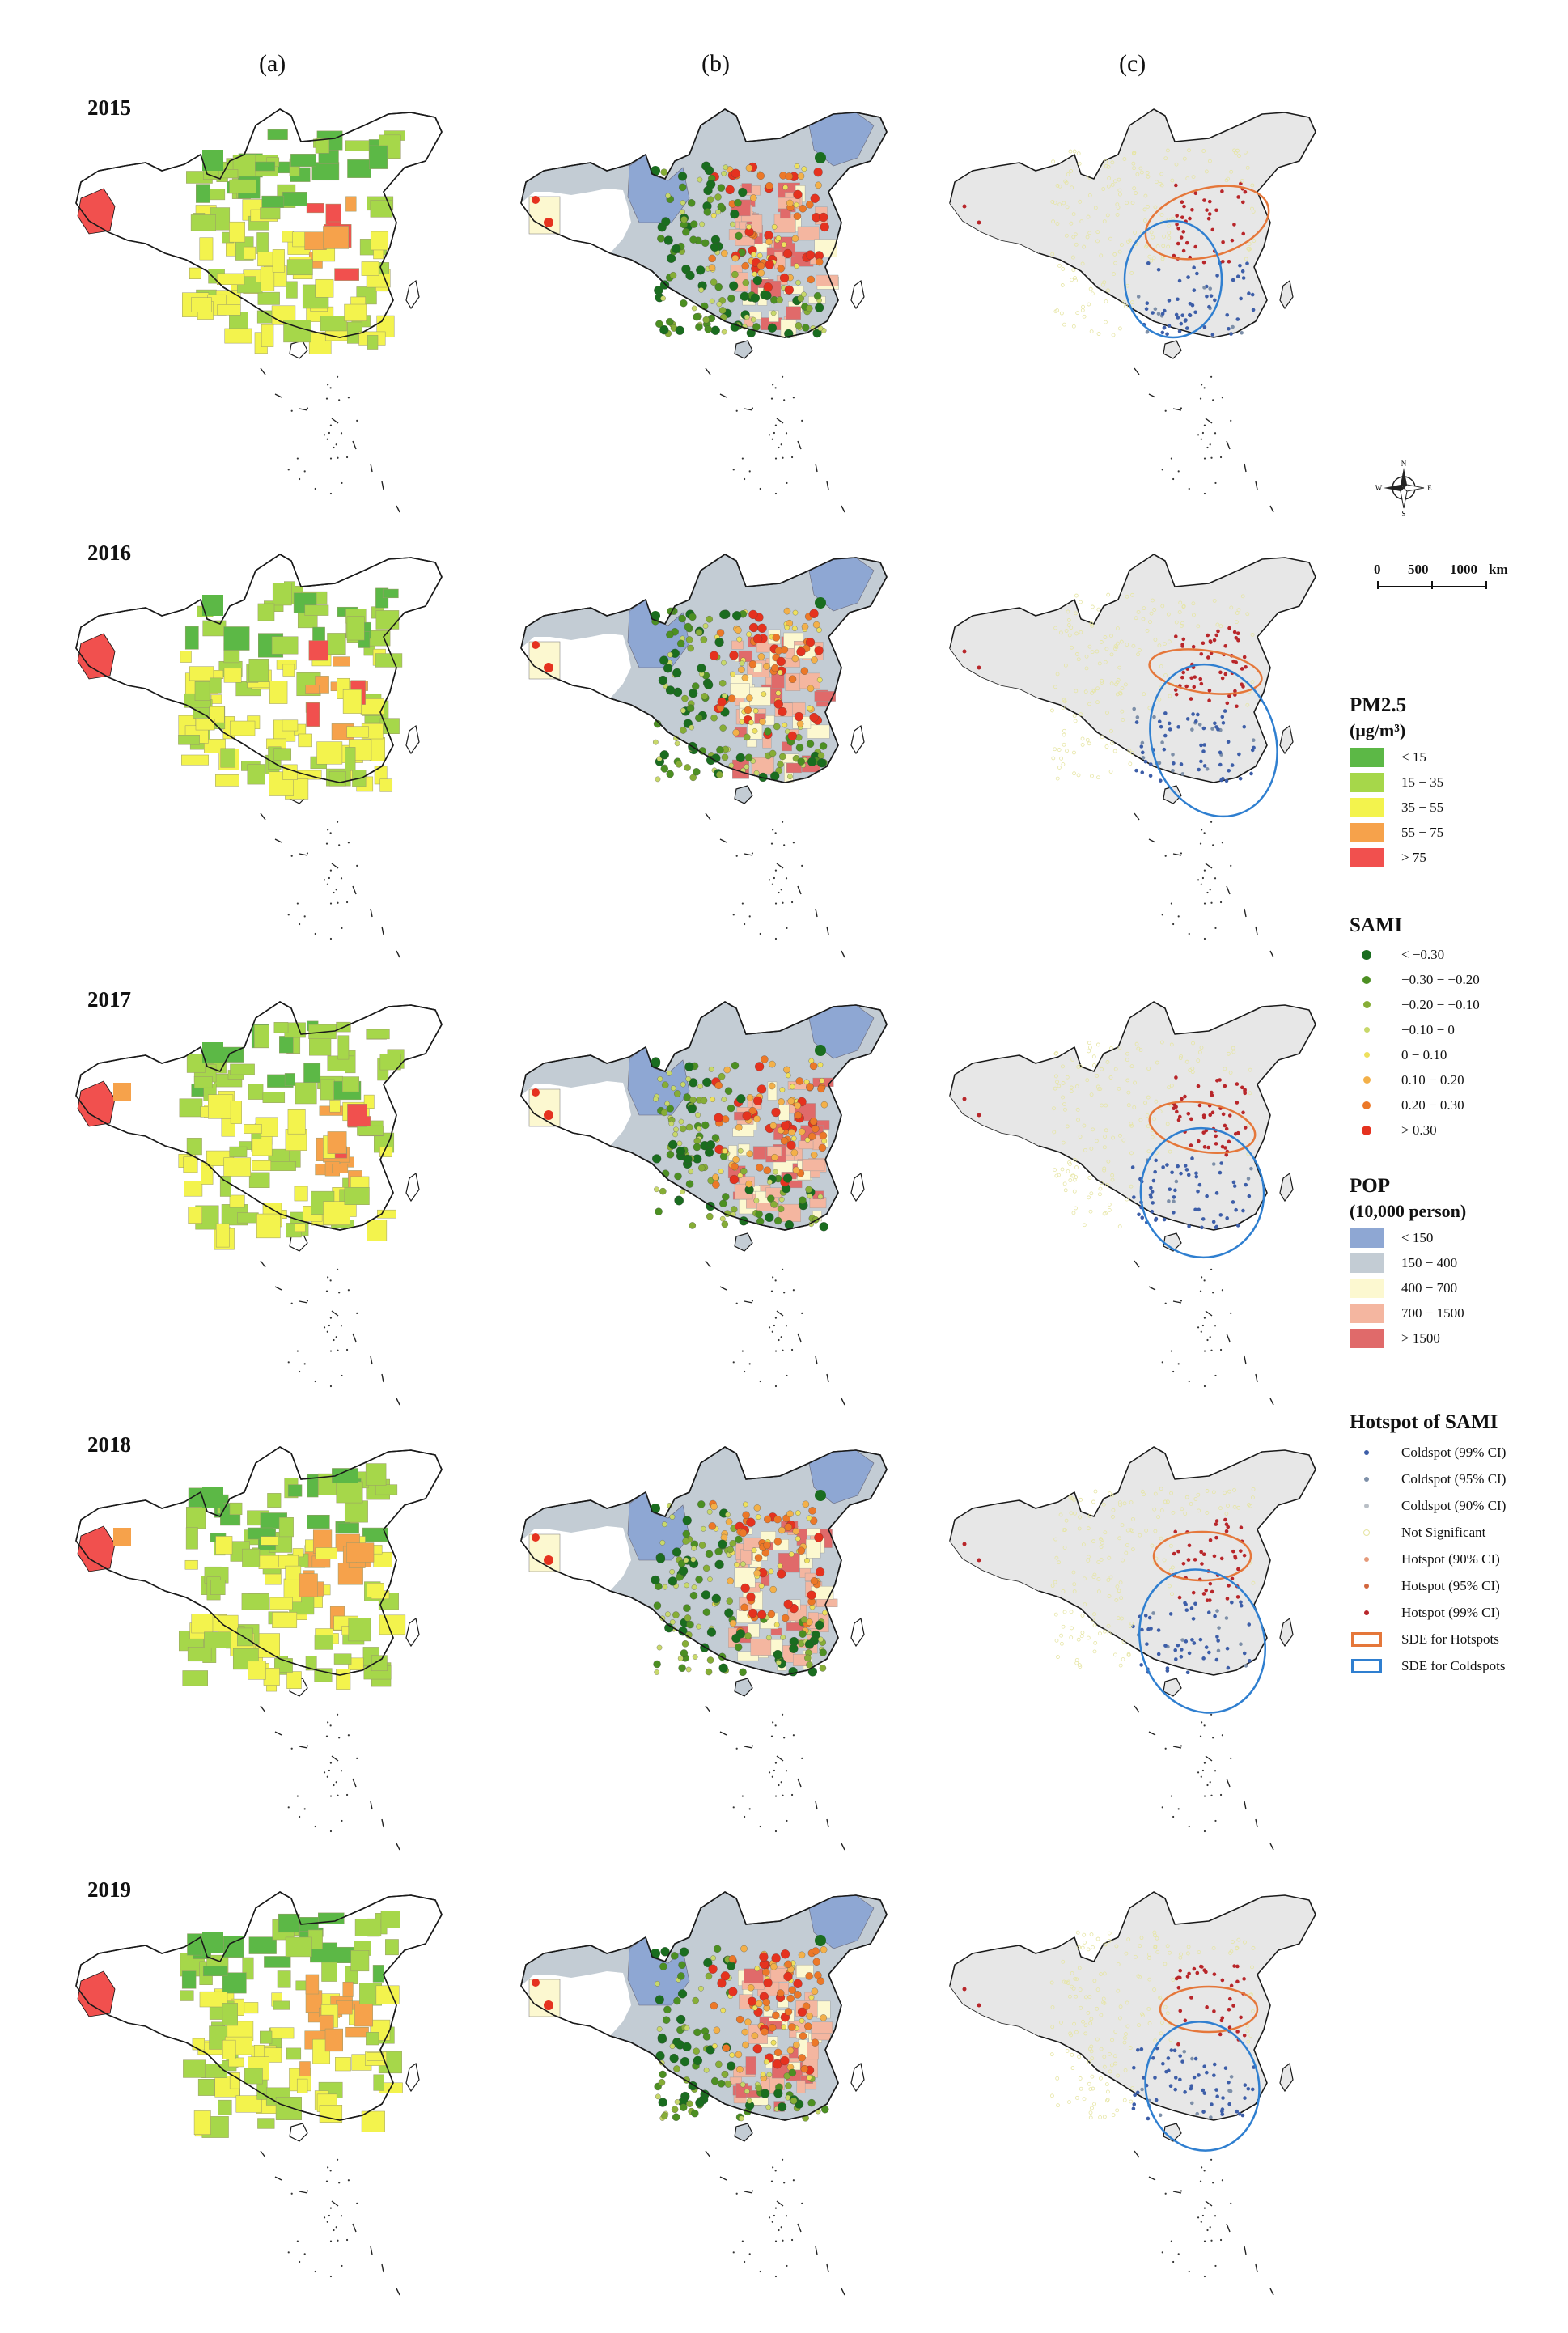 Image resolution: width=1568 pixels, height=2333 pixels. I want to click on sami-legend-item: −0.30 − −0.20, so click(1415, 979).